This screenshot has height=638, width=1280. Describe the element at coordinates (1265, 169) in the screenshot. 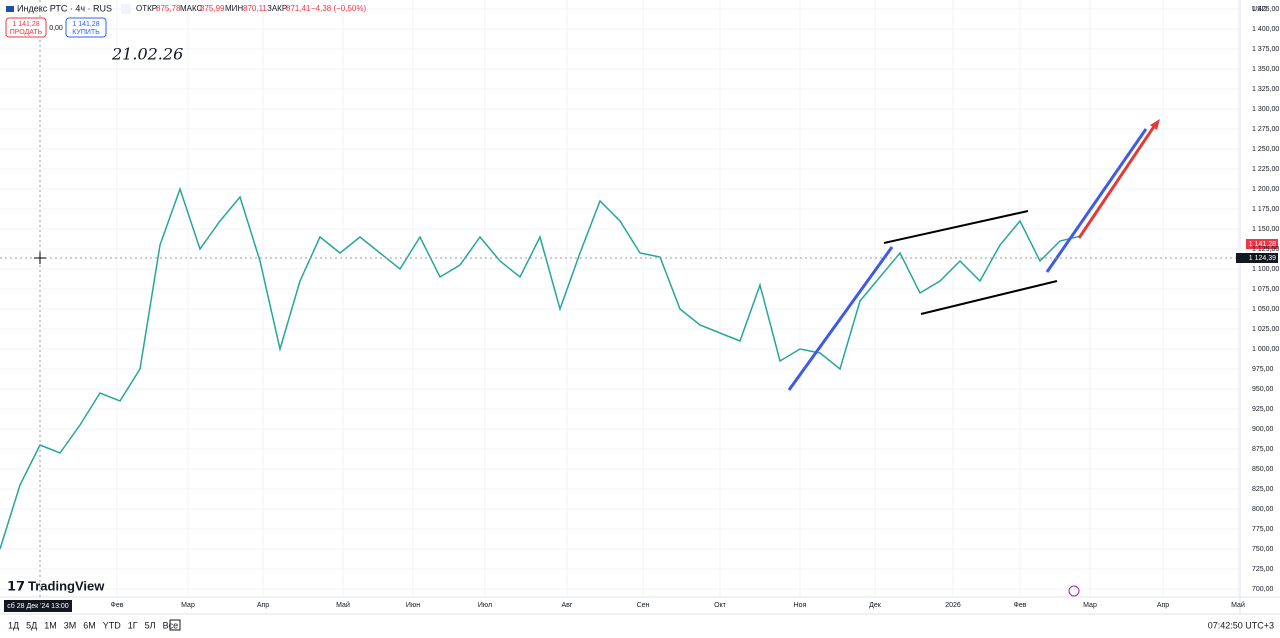

I see `y-tick-label: 1 225,00` at that location.